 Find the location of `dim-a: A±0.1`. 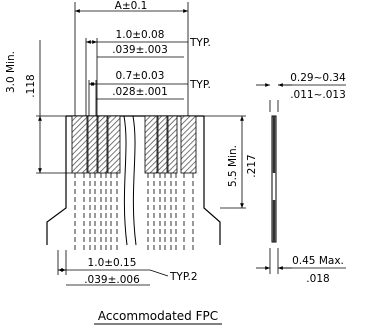

dim-a: A±0.1 is located at coordinates (131, 6).